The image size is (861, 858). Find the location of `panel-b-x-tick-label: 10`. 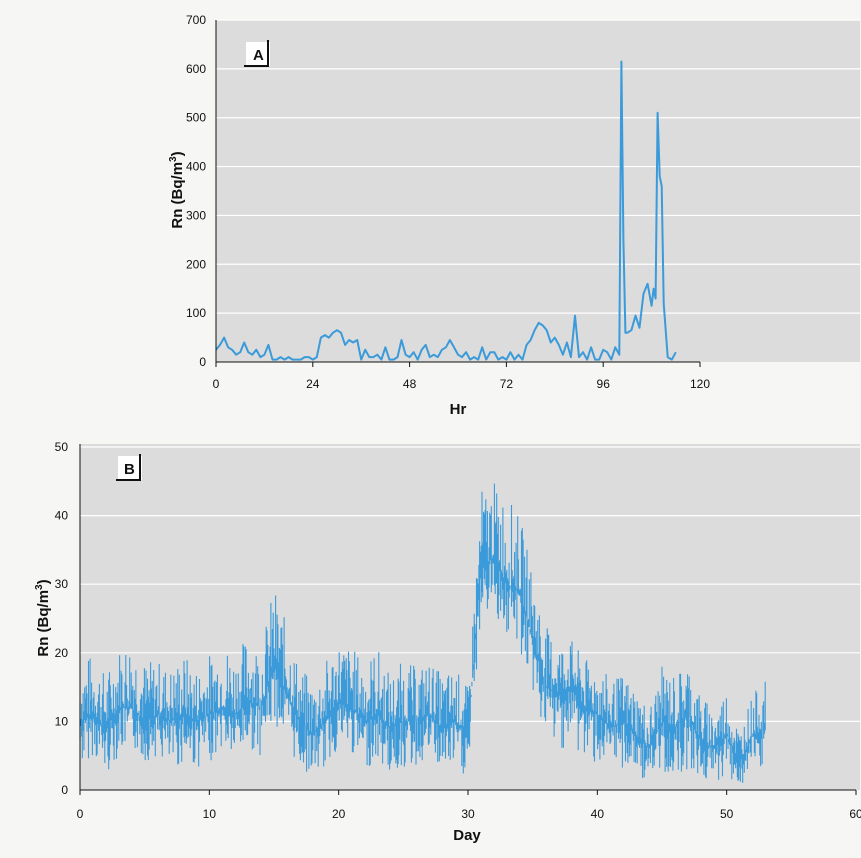

panel-b-x-tick-label: 10 is located at coordinates (210, 814).